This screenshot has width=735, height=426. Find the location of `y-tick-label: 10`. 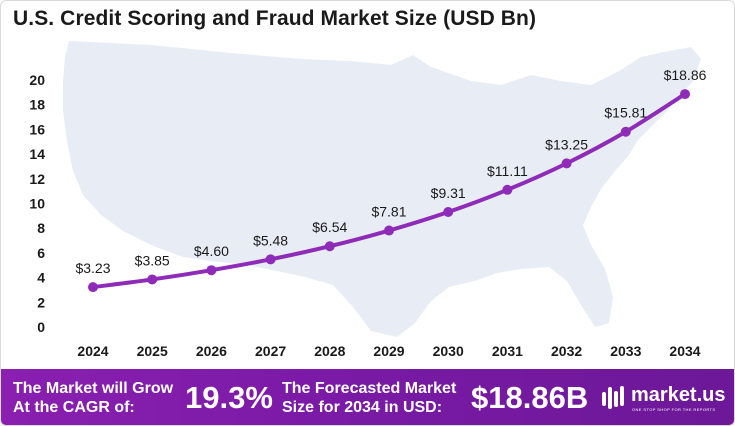

y-tick-label: 10 is located at coordinates (37, 204).